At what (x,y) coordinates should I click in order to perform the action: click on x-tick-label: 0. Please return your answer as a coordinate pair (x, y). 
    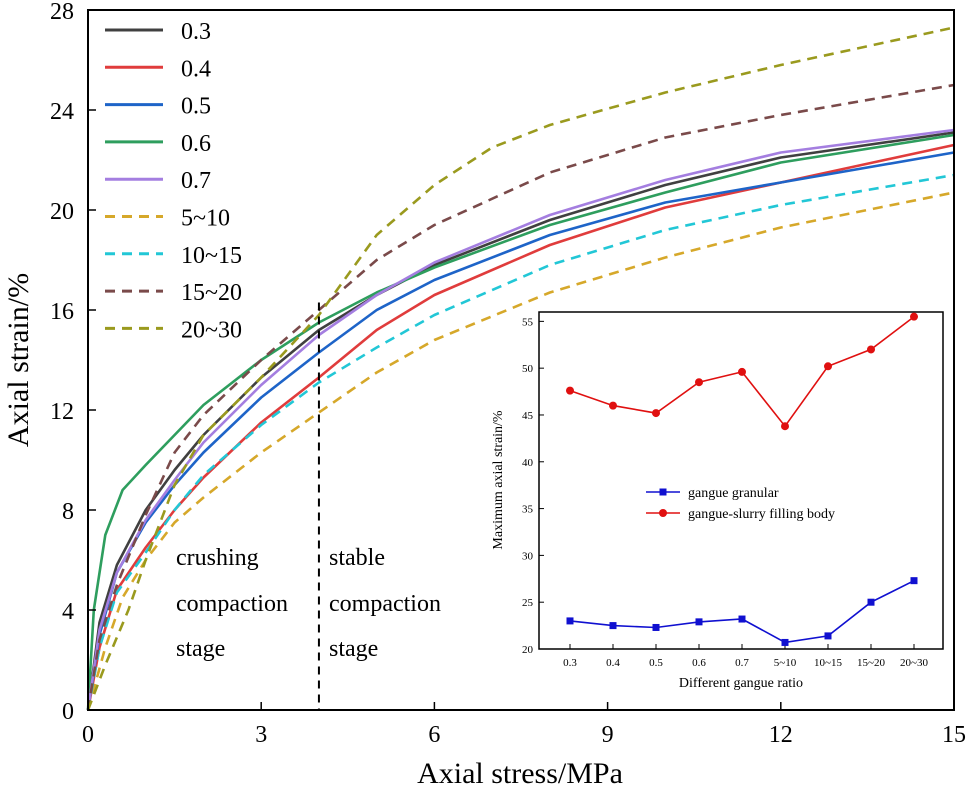
    Looking at the image, I should click on (88, 735).